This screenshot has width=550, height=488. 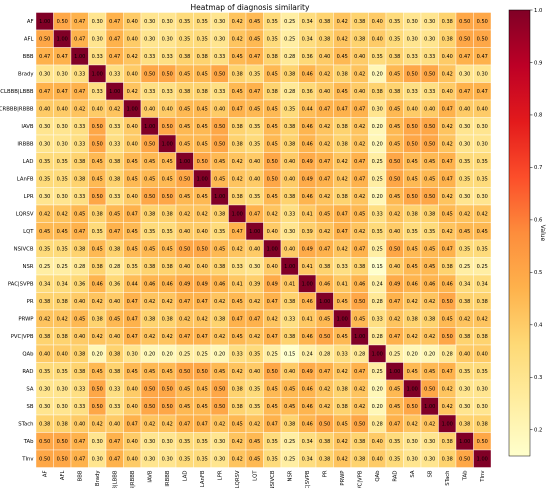 I want to click on x-tick-label: NSIVCB, so click(x=273, y=479).